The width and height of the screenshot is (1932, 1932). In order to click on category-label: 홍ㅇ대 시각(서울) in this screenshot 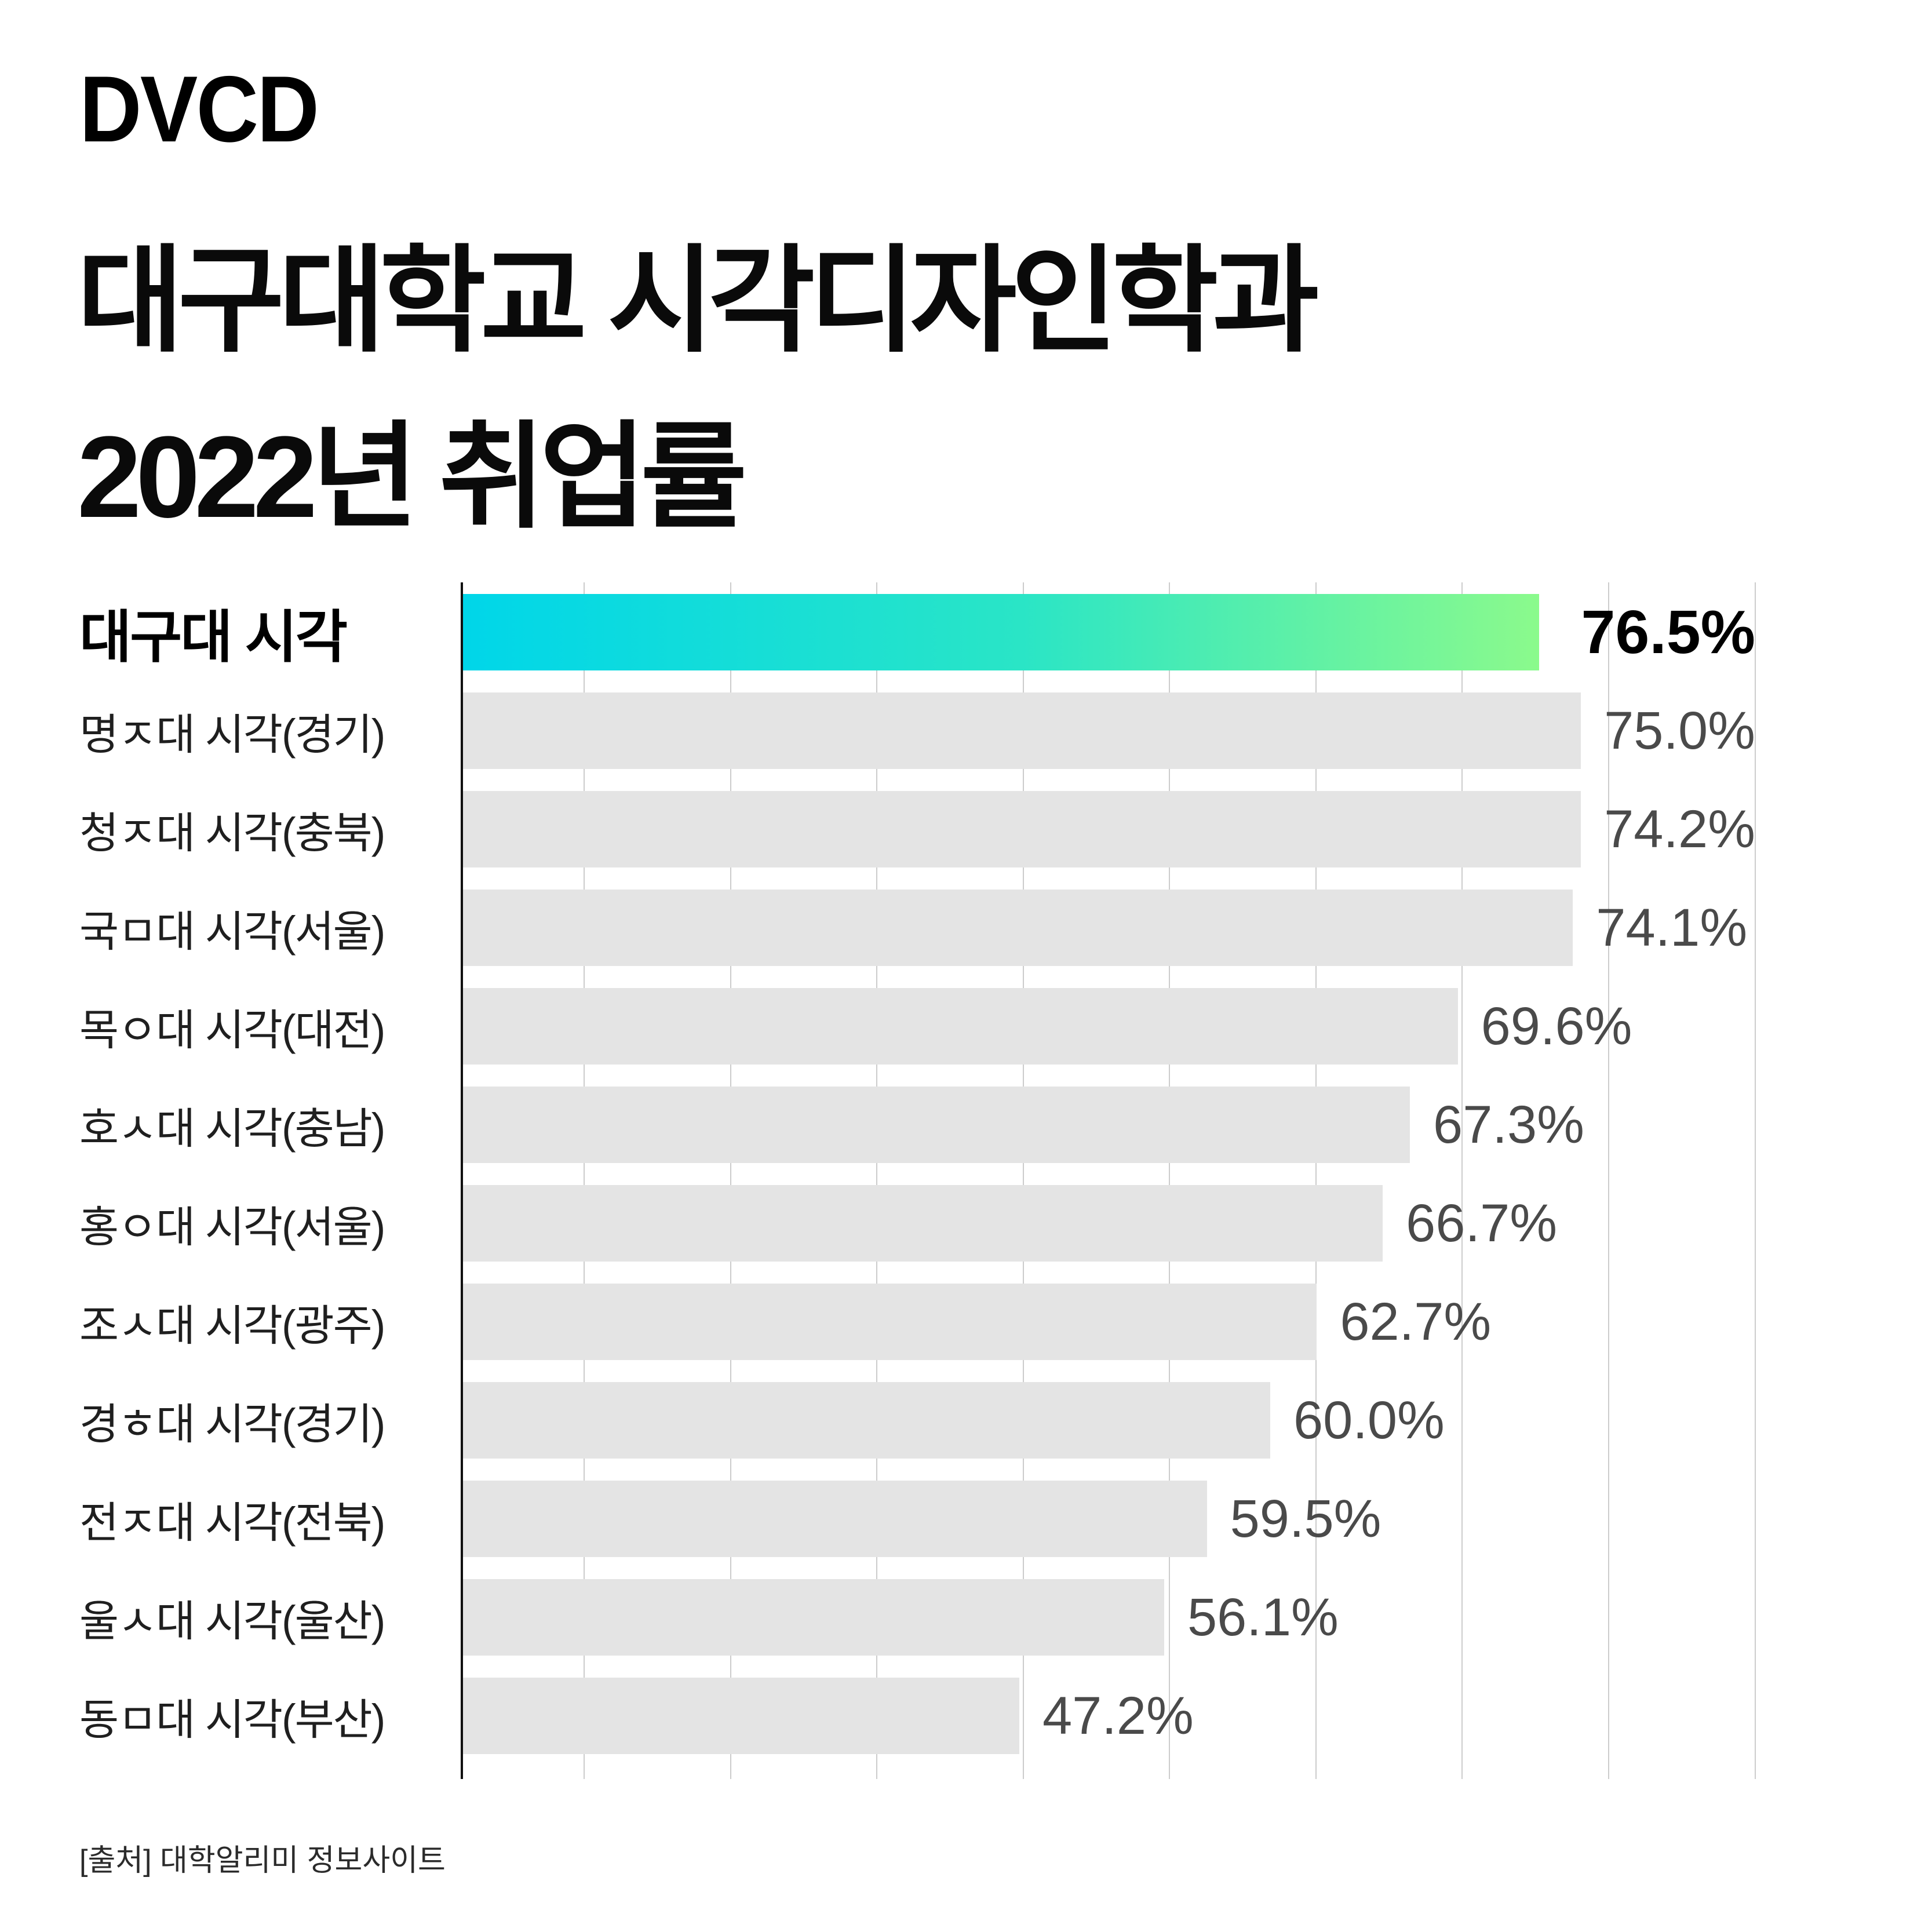, I will do `click(232, 1226)`.